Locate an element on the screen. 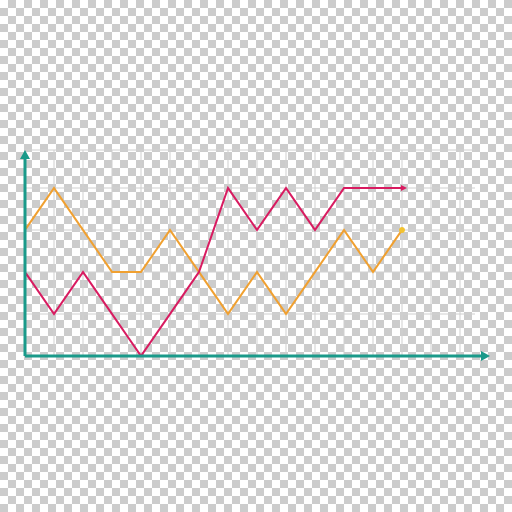 The width and height of the screenshot is (512, 512). x-axis-arrow is located at coordinates (485, 356).